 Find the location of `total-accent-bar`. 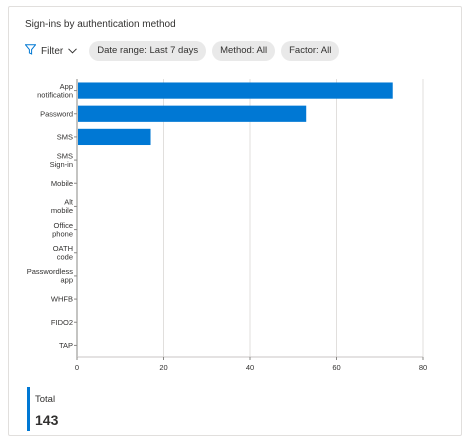

total-accent-bar is located at coordinates (28, 409).